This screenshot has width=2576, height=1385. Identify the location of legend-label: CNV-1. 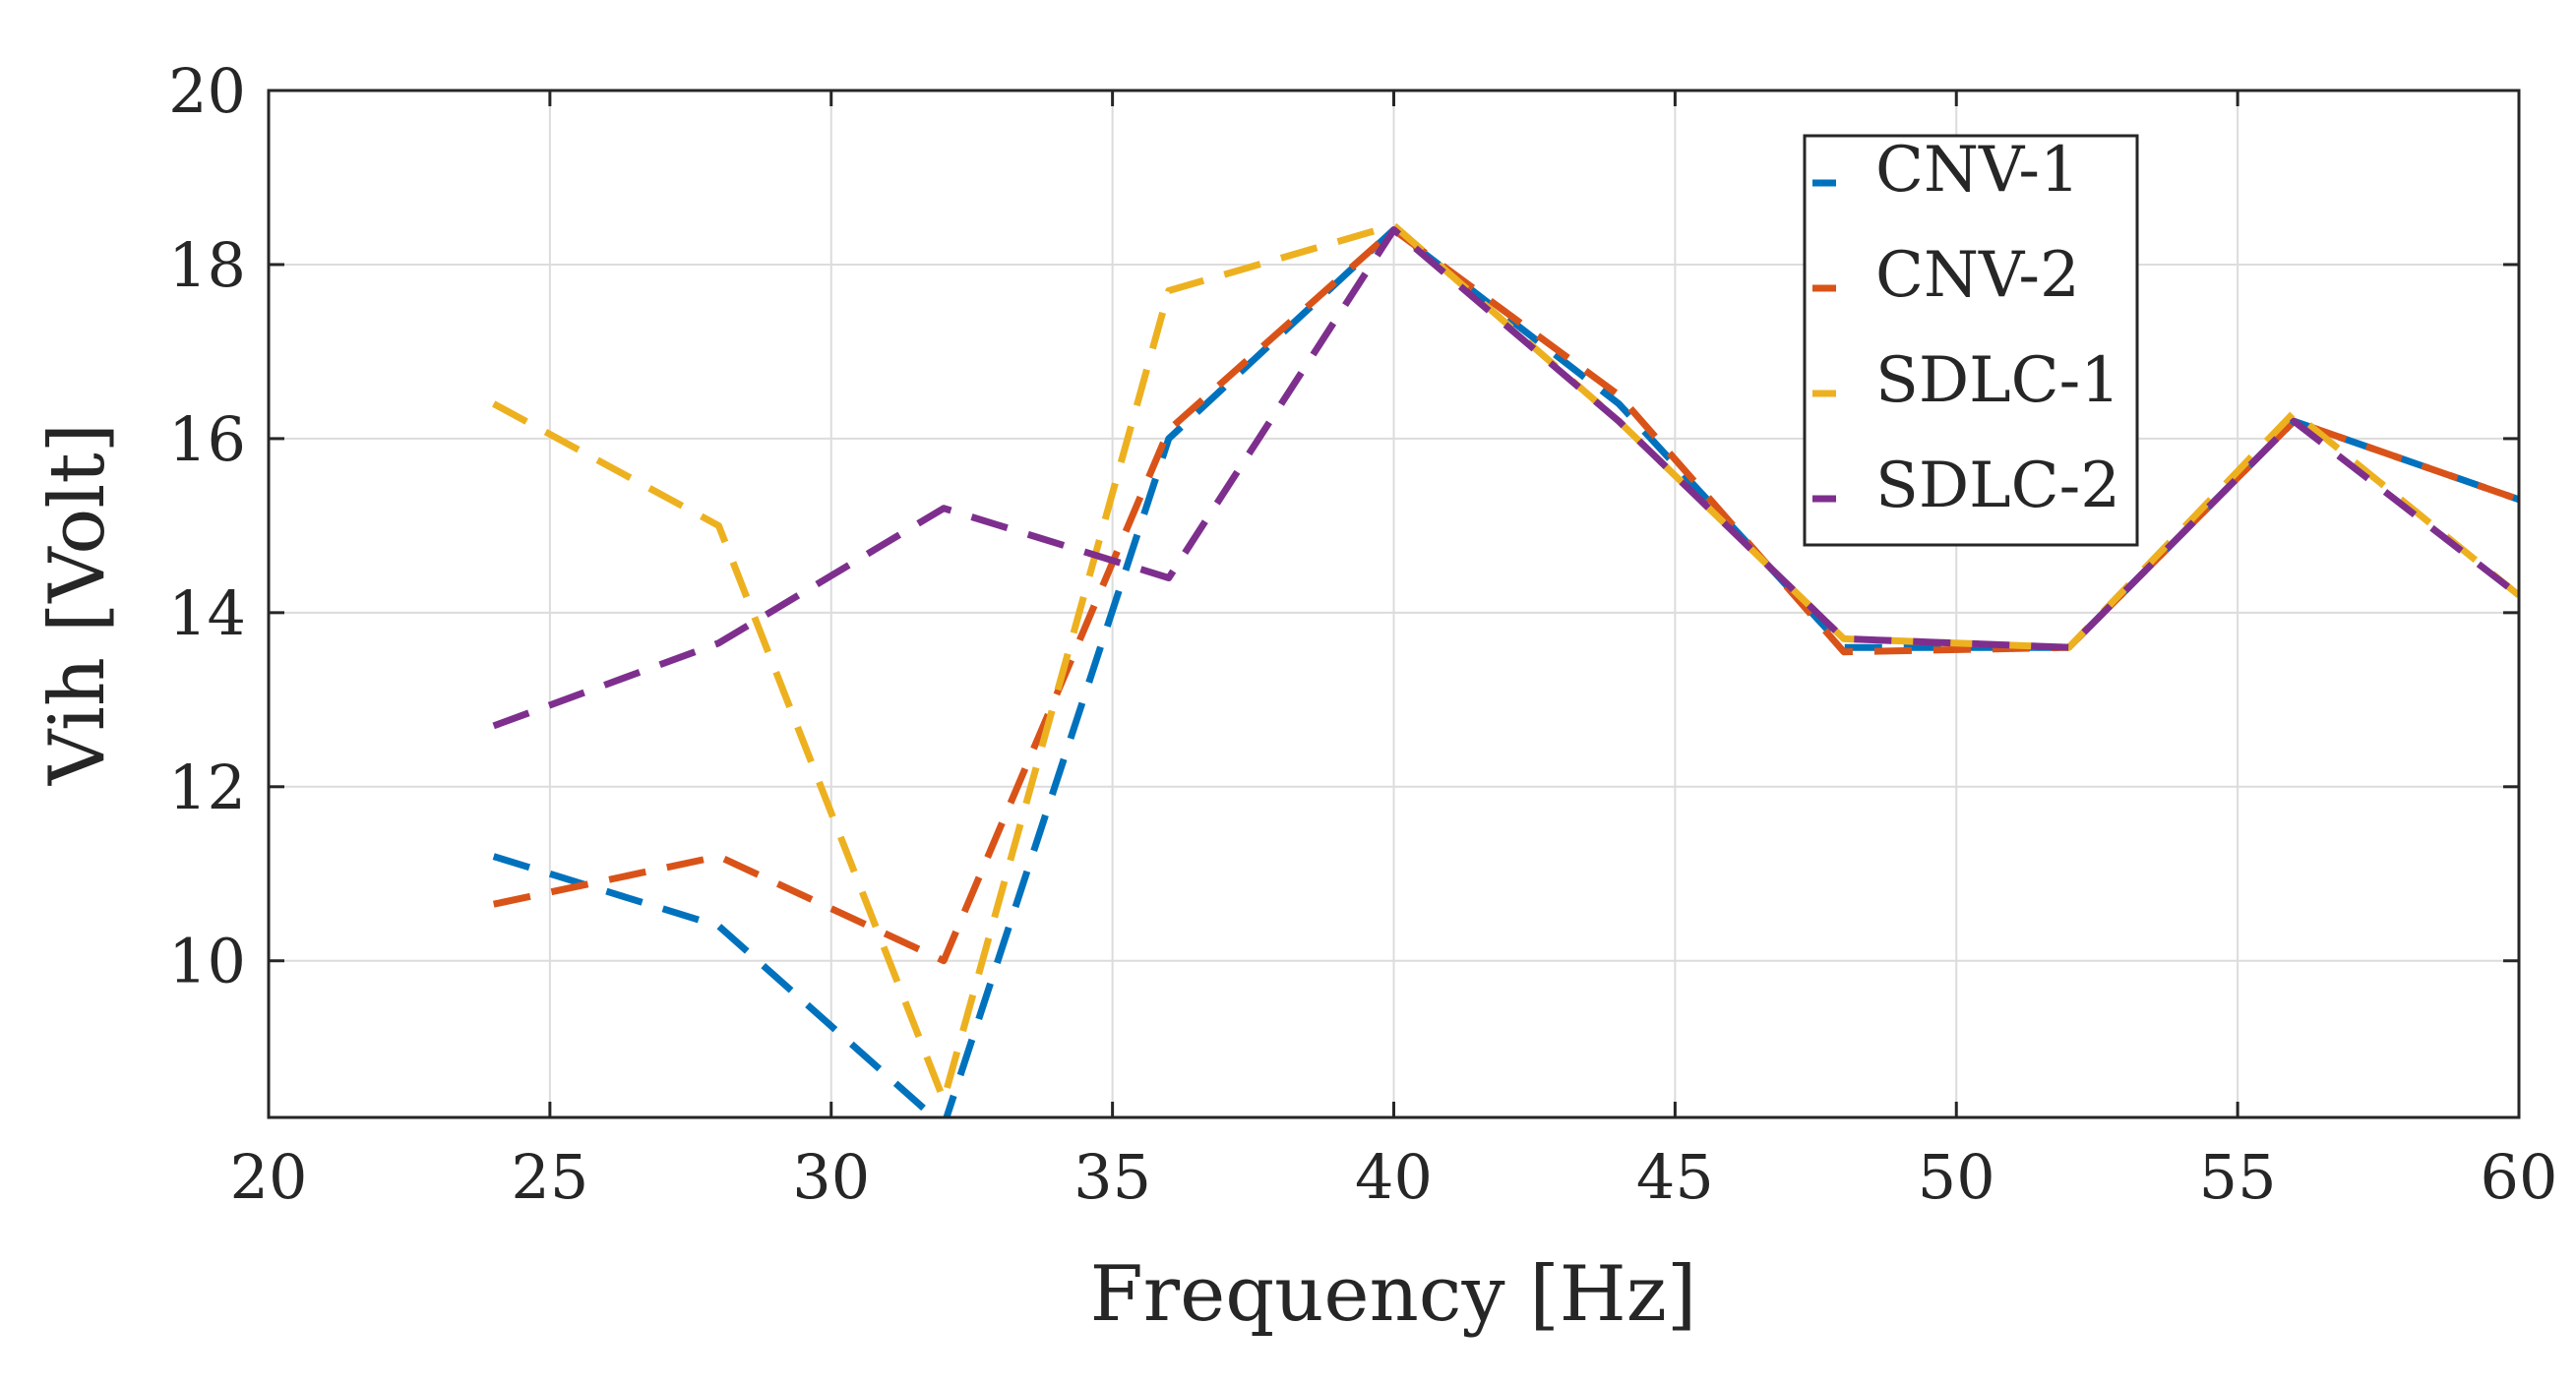
(1977, 170).